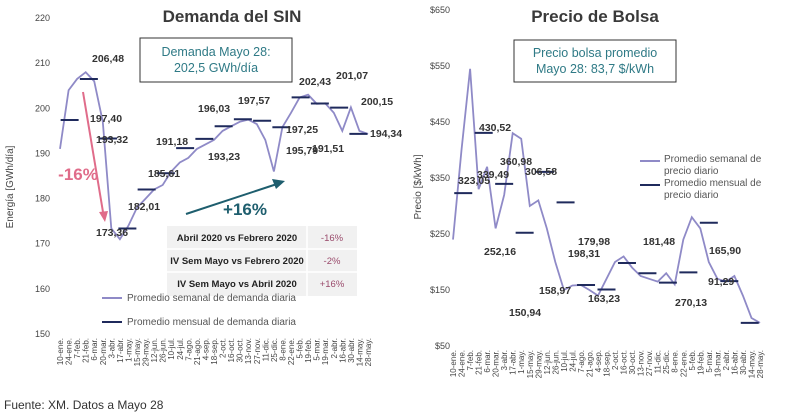 This screenshot has height=415, width=791. What do you see at coordinates (474, 181) in the screenshot?
I see `data-label: 323,05` at bounding box center [474, 181].